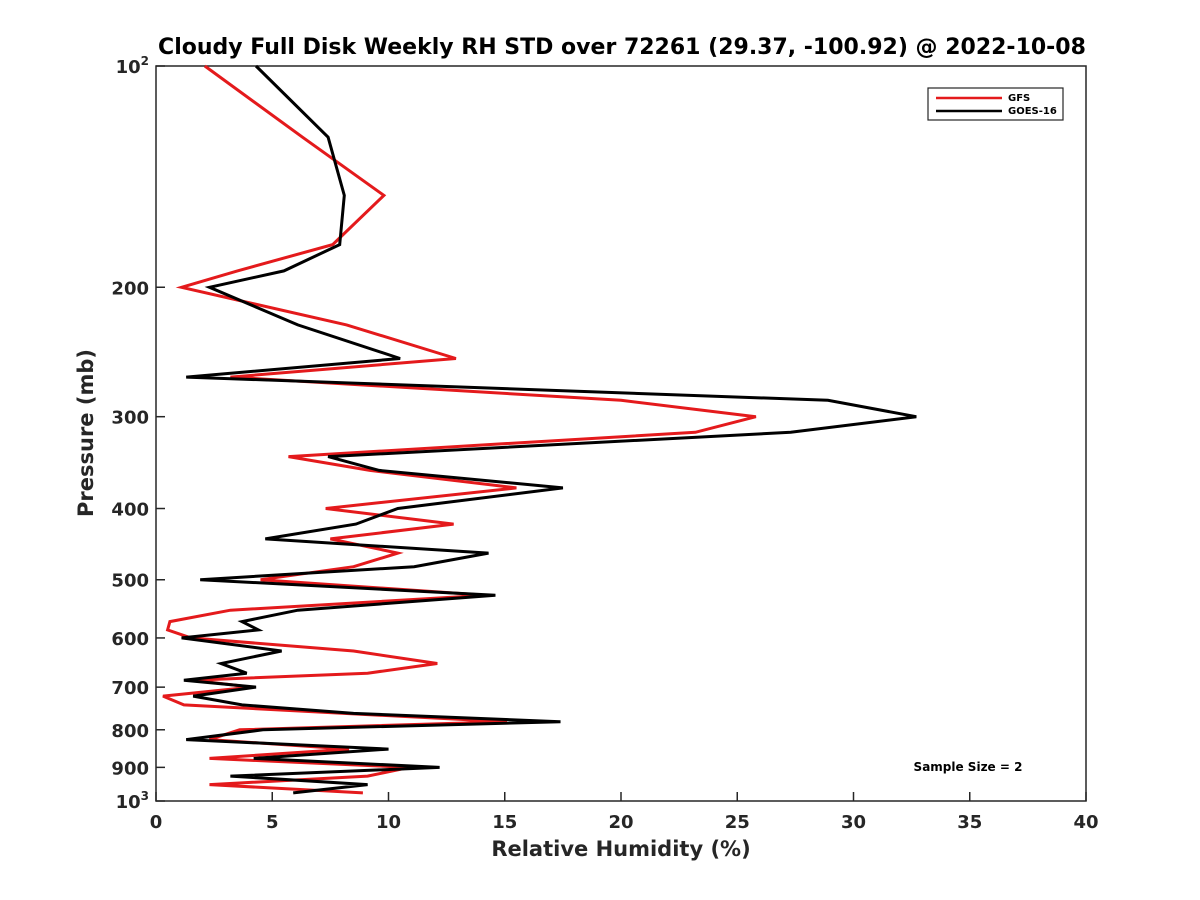 The width and height of the screenshot is (1200, 900). What do you see at coordinates (156, 822) in the screenshot?
I see `x-tick-label: 0` at bounding box center [156, 822].